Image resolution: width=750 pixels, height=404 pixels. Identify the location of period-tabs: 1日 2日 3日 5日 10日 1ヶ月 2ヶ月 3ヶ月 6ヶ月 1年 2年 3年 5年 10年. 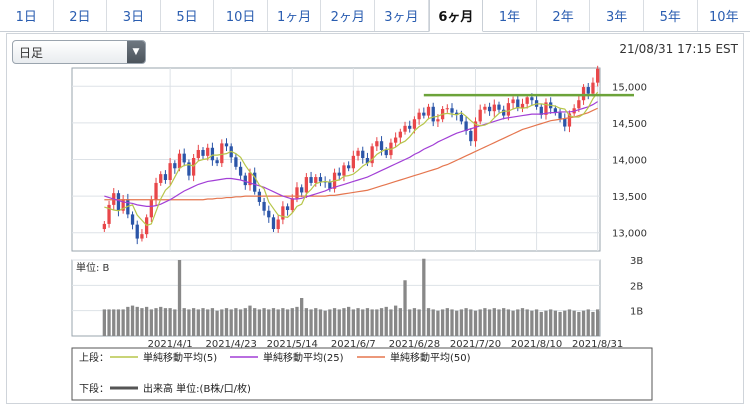
(375, 16).